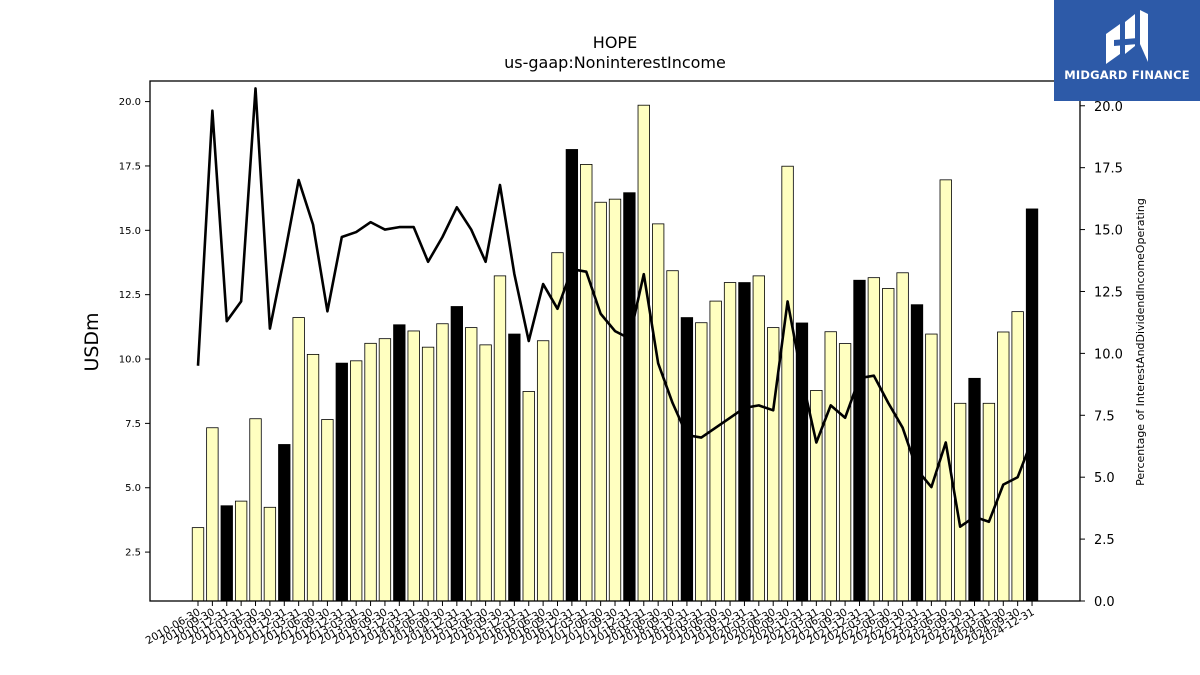  What do you see at coordinates (1108, 231) in the screenshot?
I see `y2-tick-label: 15.0` at bounding box center [1108, 231].